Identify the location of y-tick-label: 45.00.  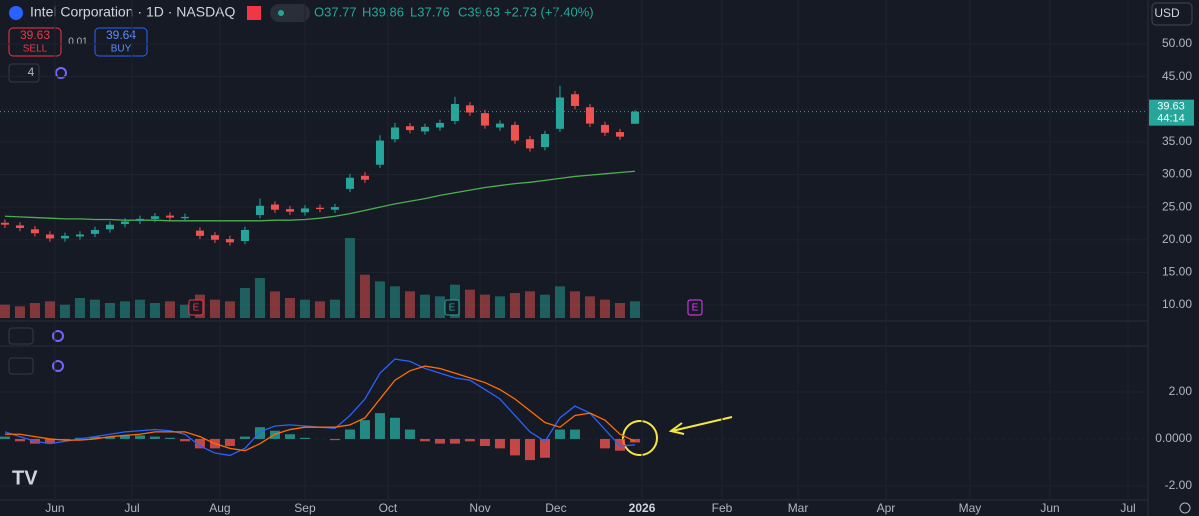
(1177, 76).